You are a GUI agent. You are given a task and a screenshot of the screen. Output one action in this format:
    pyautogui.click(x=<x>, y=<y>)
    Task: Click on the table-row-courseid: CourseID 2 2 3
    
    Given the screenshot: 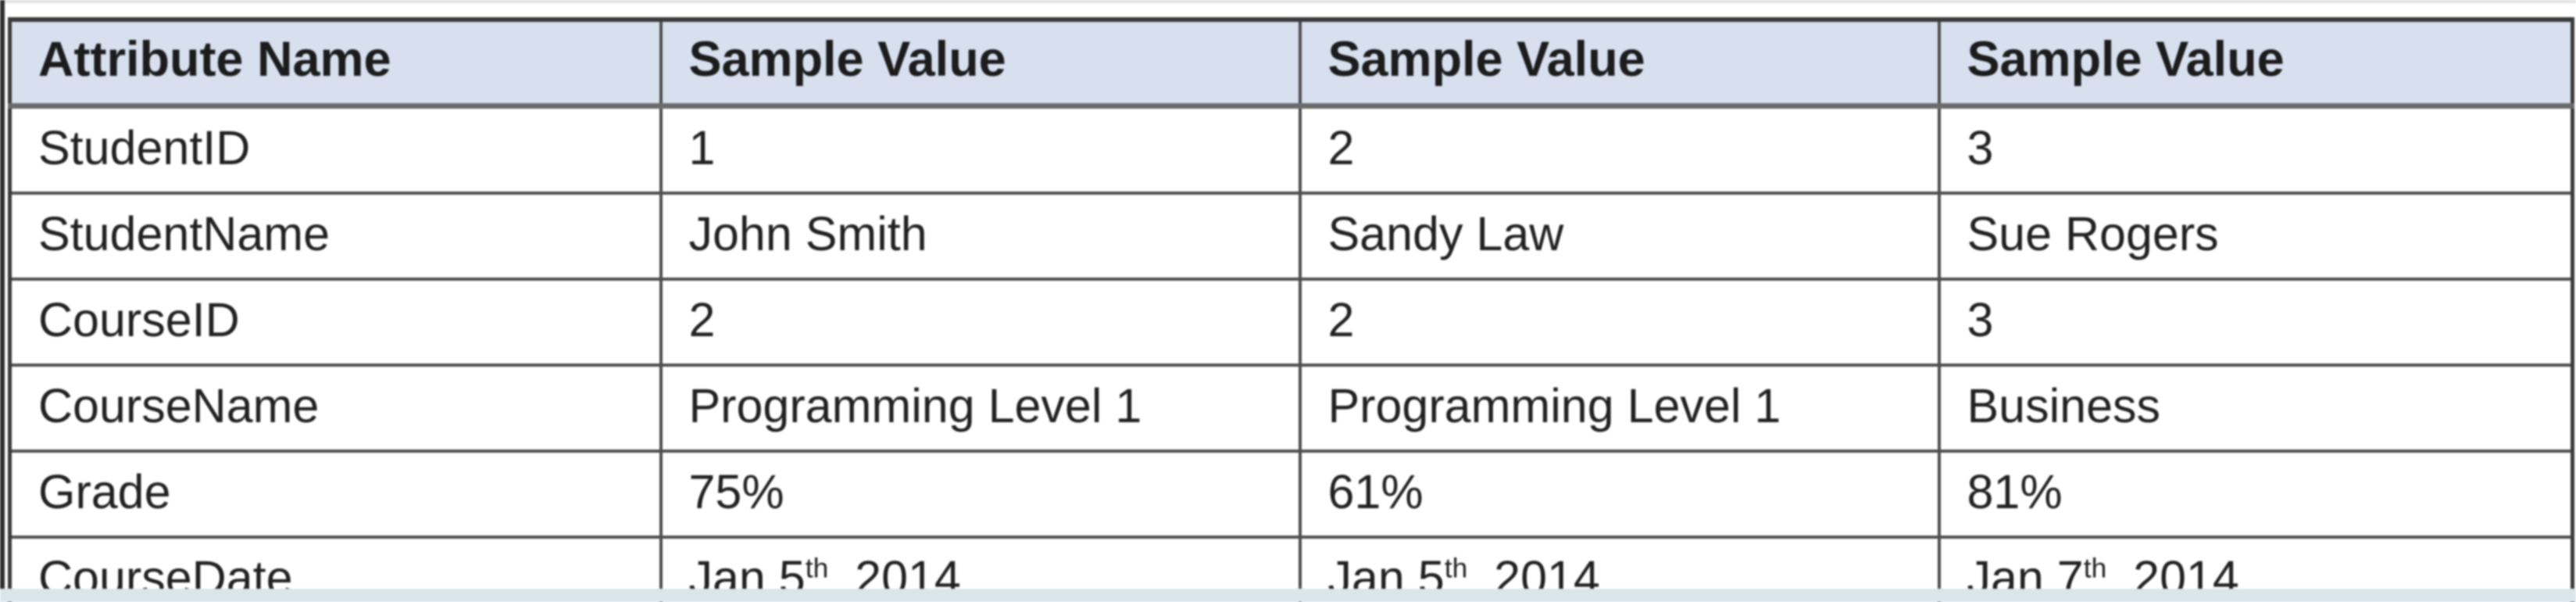 What is the action you would take?
    pyautogui.click(x=1291, y=322)
    